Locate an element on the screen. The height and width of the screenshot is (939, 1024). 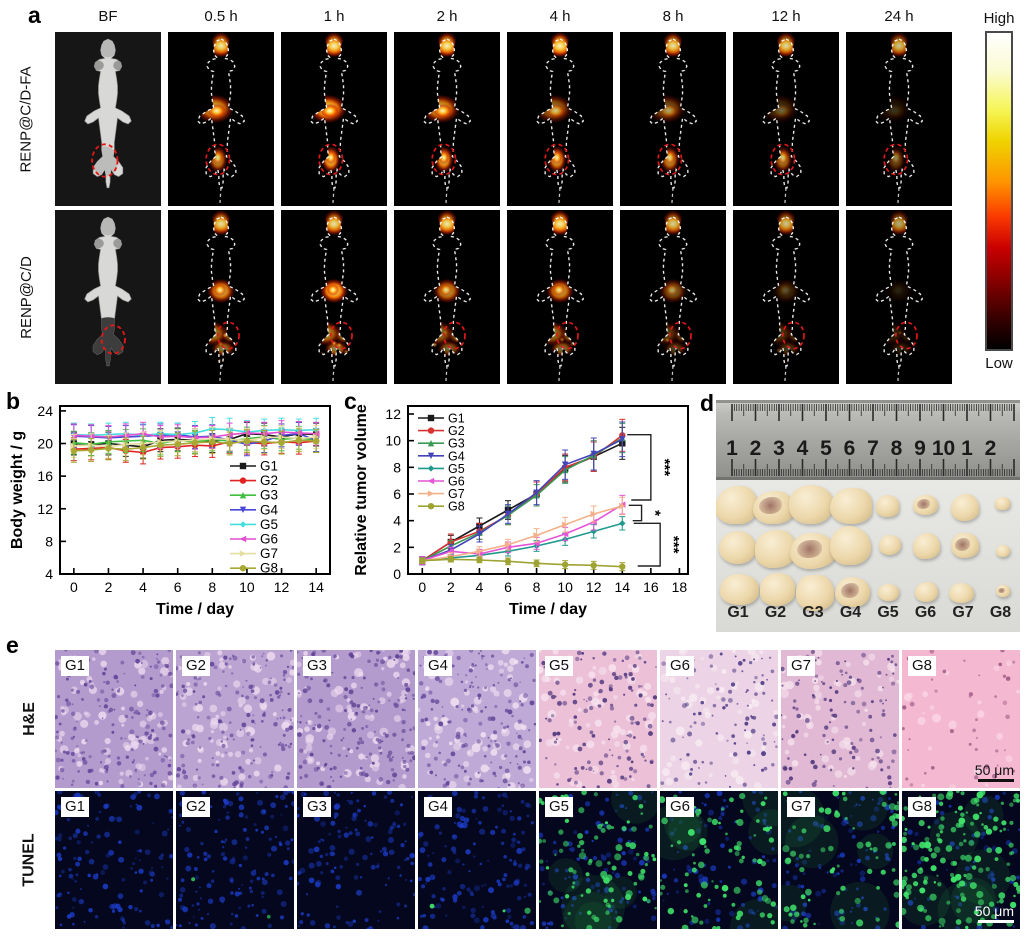
he-stain-image: G5 is located at coordinates (598, 719).